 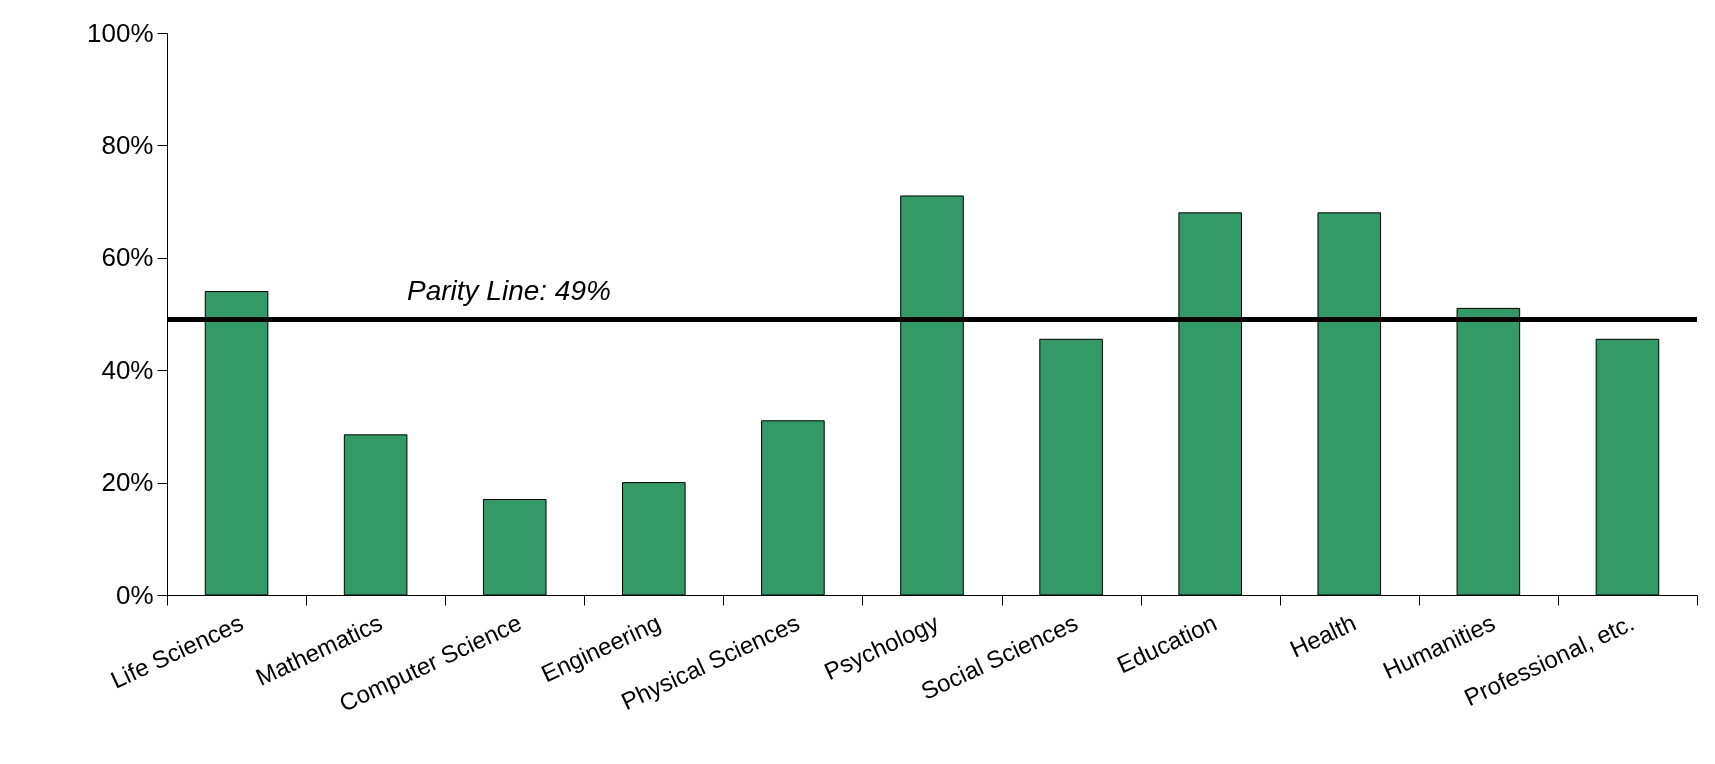 I want to click on y-tick-label: 40%, so click(x=127, y=369).